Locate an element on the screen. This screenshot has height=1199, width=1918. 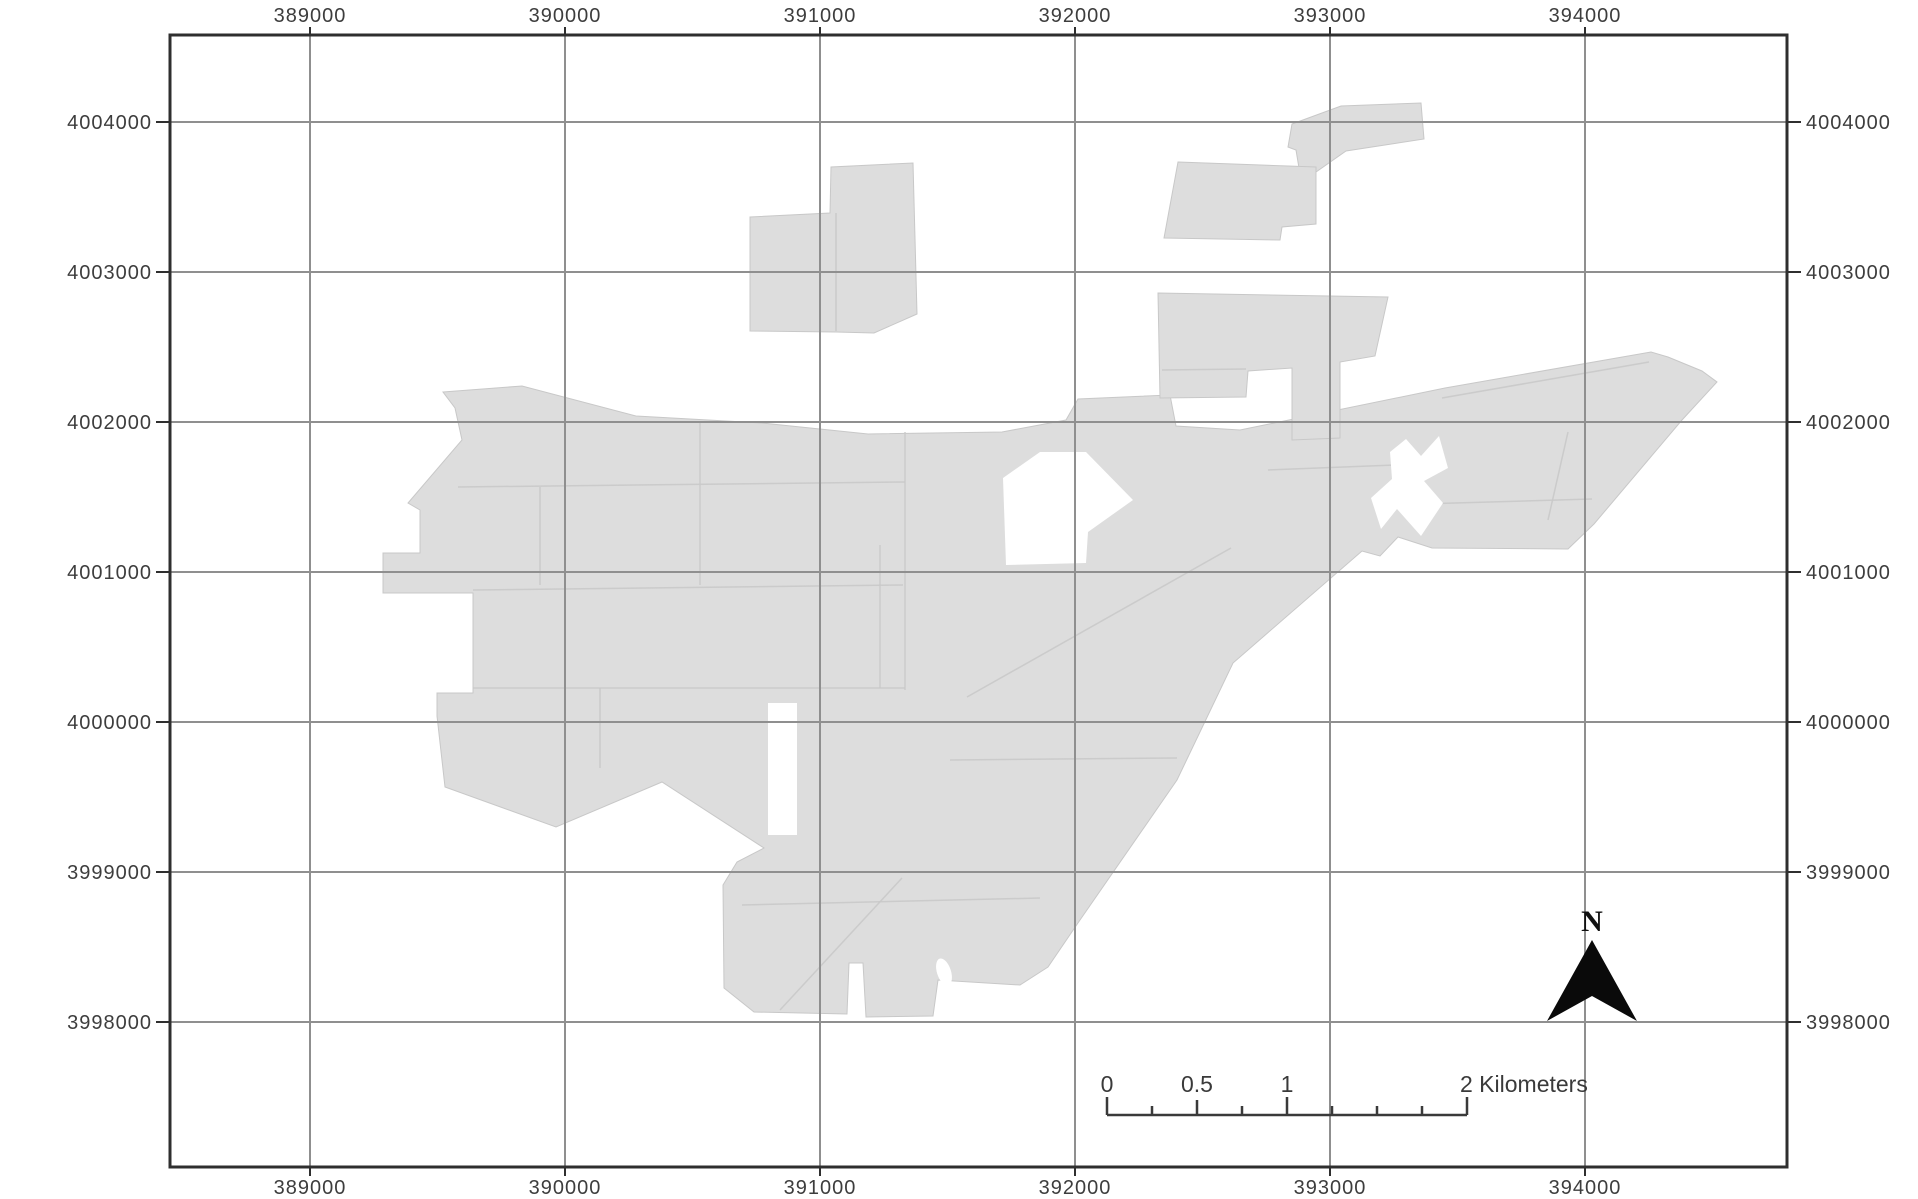
north-arrow-label: N is located at coordinates (1592, 921).